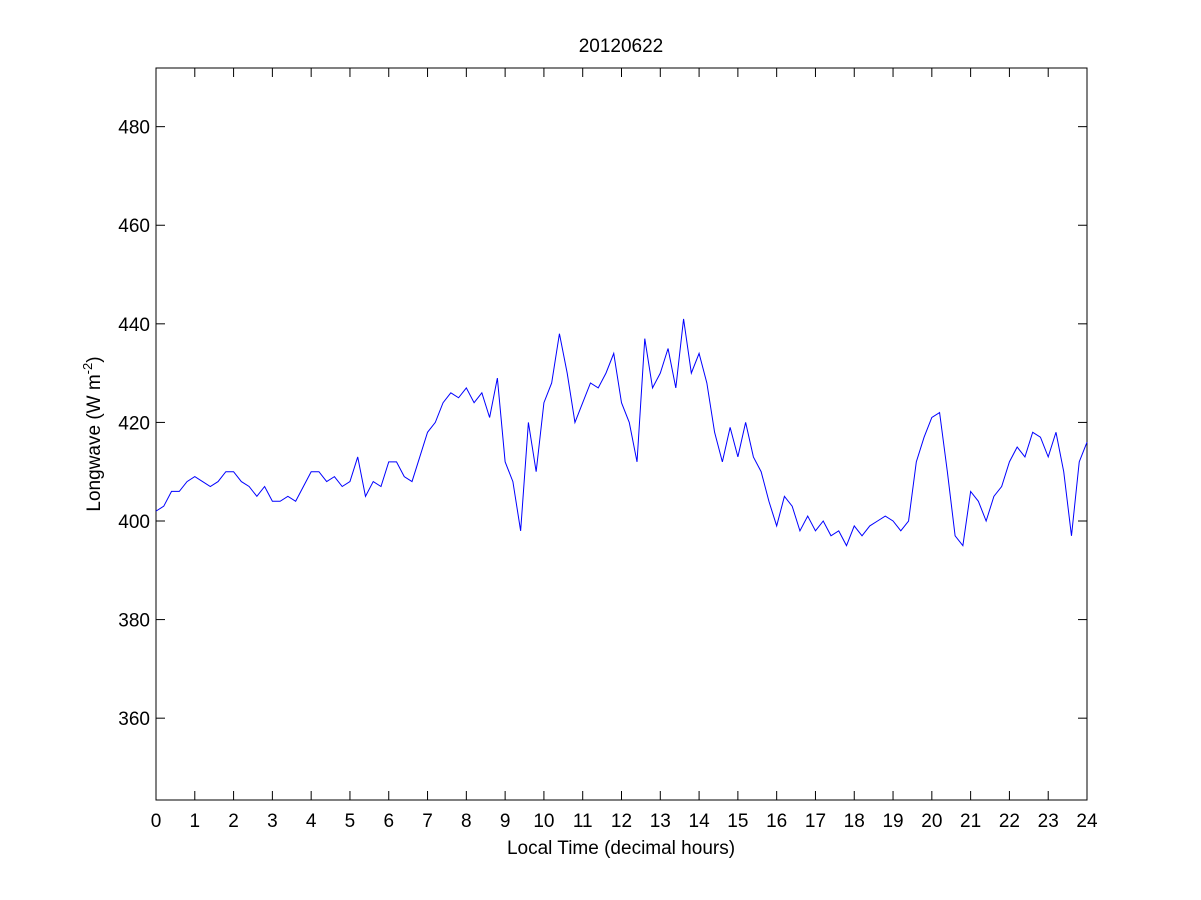 The height and width of the screenshot is (900, 1201). Describe the element at coordinates (854, 821) in the screenshot. I see `x-tick-label: 18` at that location.